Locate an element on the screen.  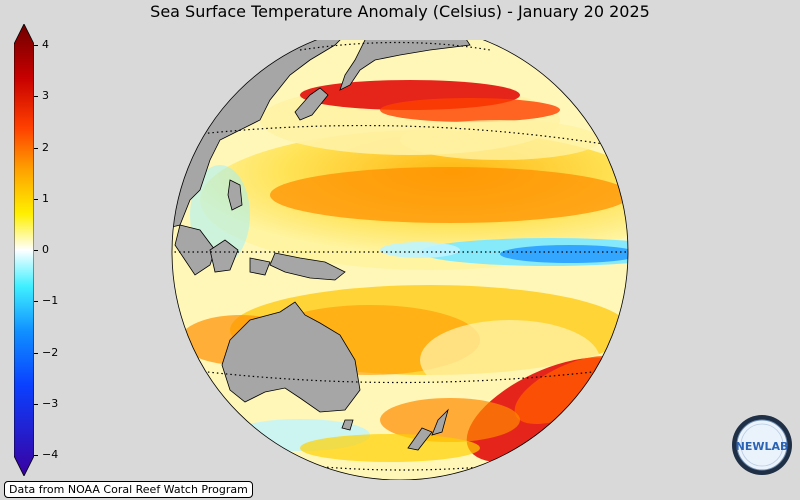
logo-text: NEWLAB is located at coordinates (762, 446).